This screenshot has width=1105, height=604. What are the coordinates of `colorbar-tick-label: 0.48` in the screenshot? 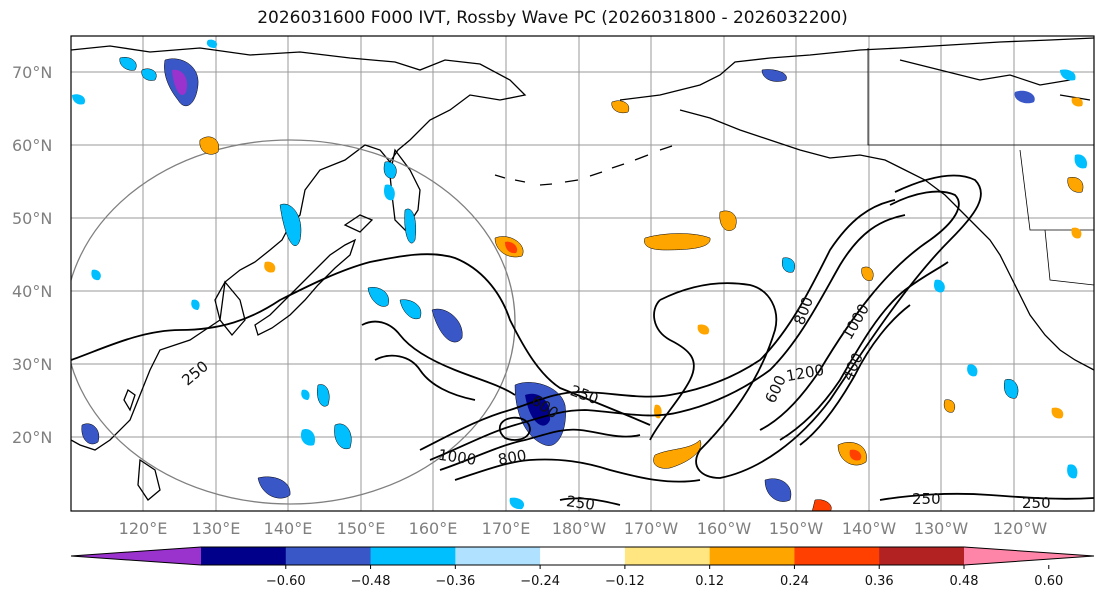 It's located at (964, 581).